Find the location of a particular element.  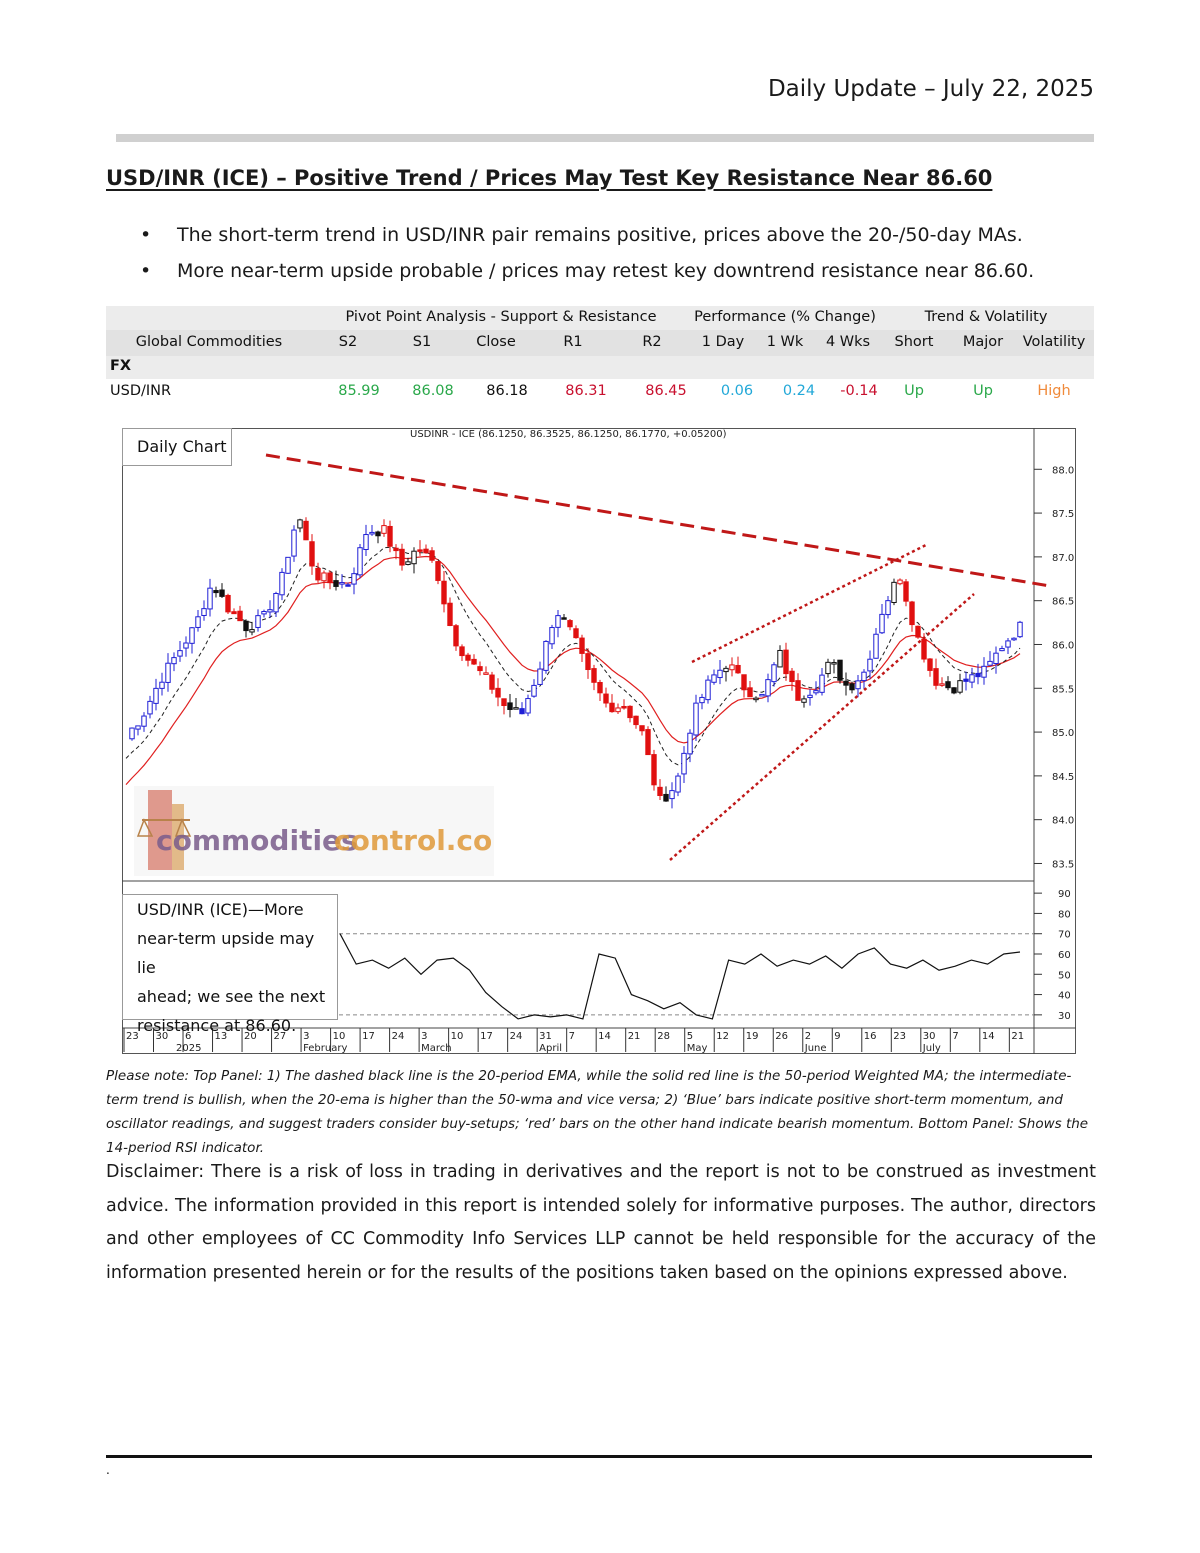

report-date: Daily Update – July 22, 2025 is located at coordinates (930, 89).